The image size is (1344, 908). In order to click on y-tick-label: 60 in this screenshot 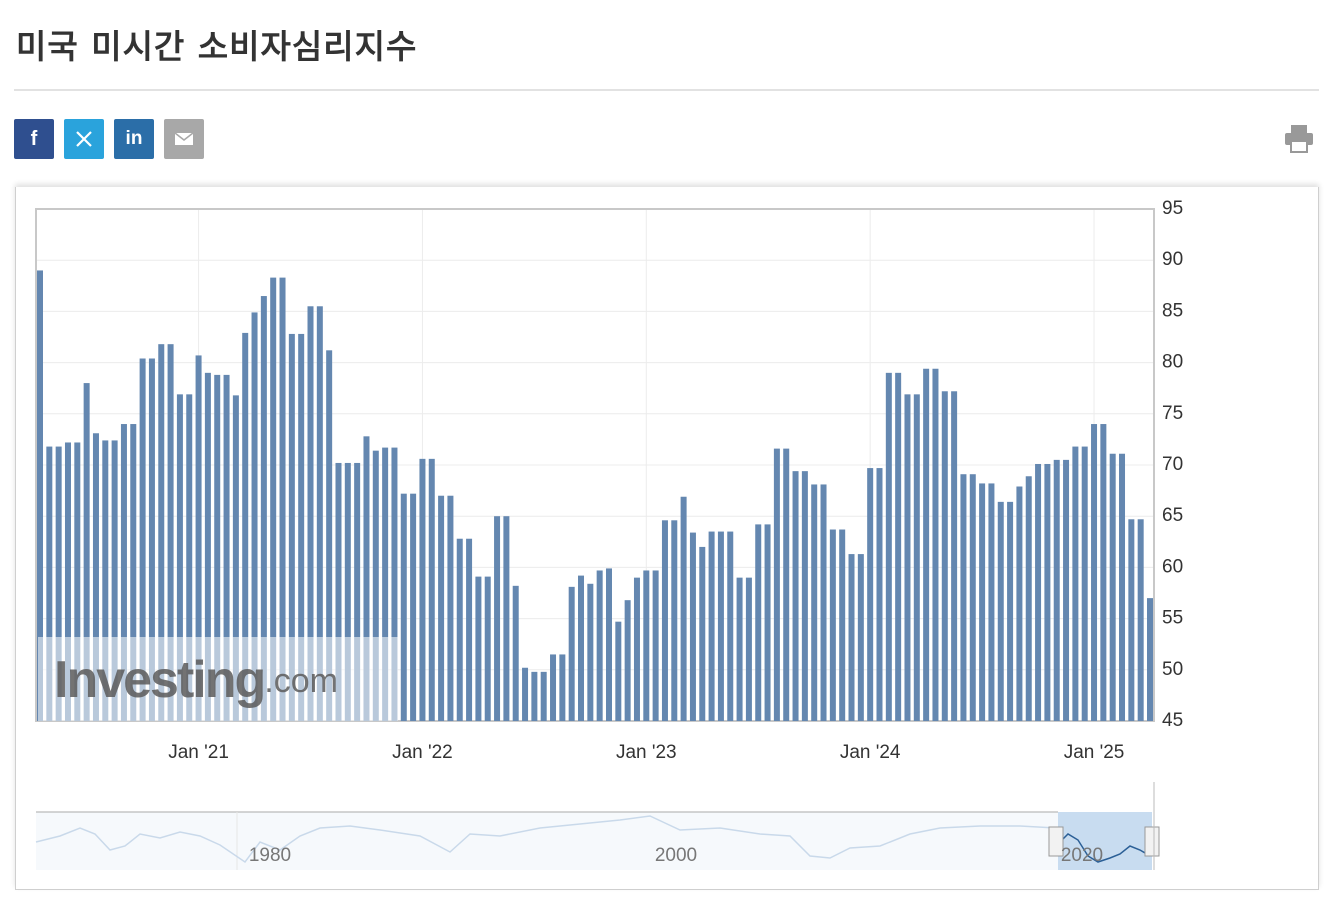, I will do `click(1172, 566)`.